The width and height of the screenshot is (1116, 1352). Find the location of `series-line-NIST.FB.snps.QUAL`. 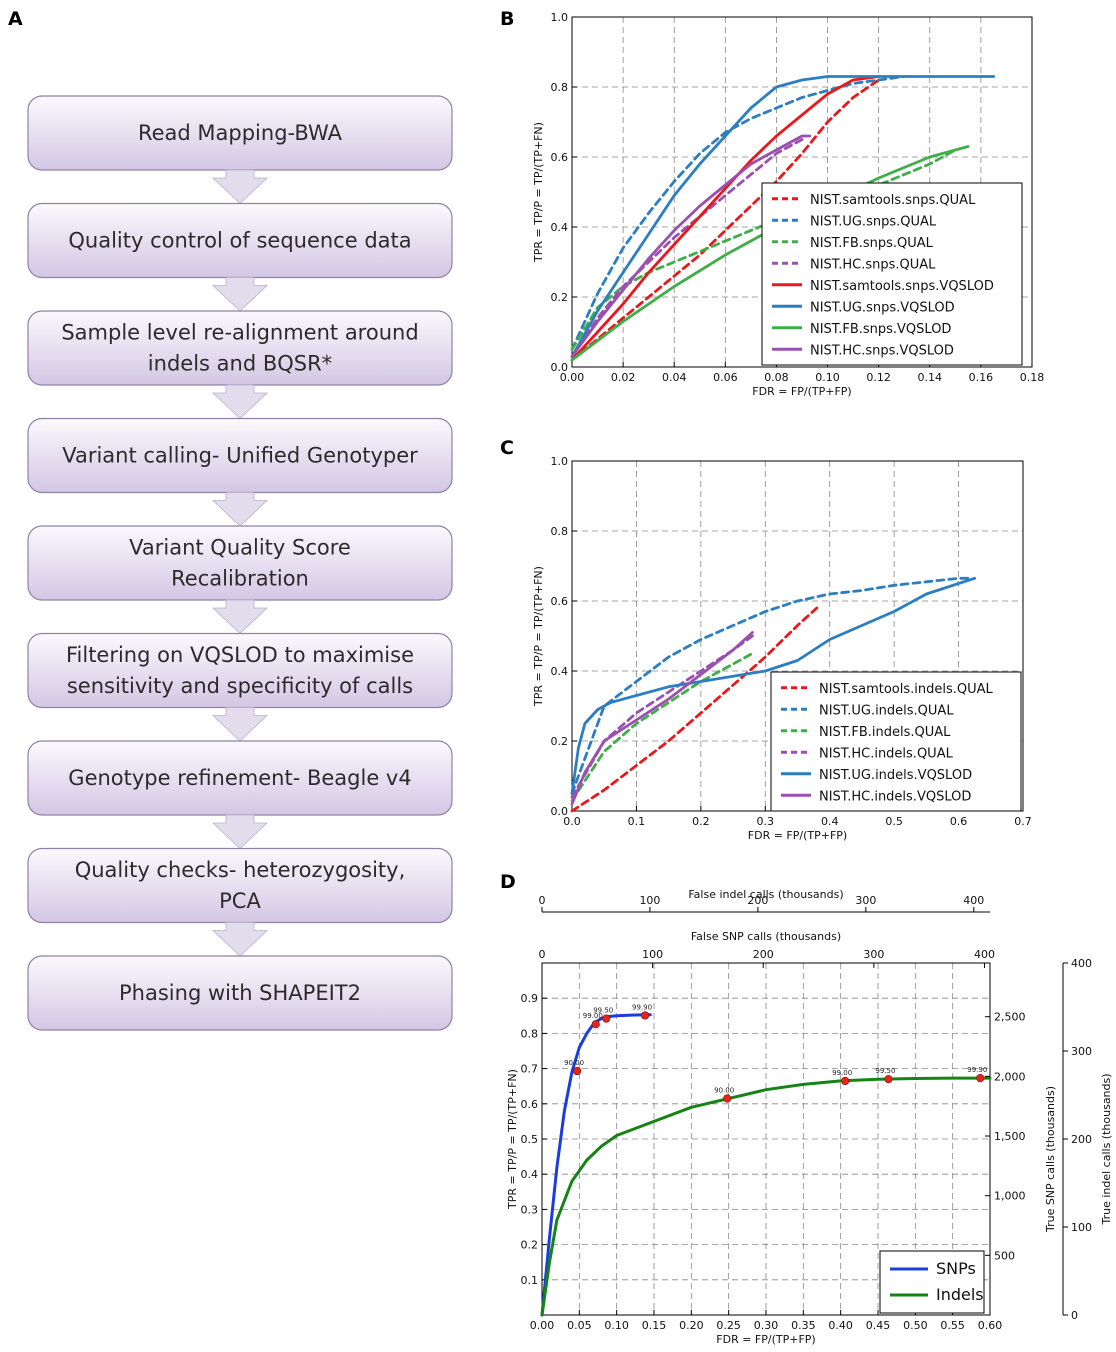

series-line-NIST.FB.snps.QUAL is located at coordinates (763, 249).